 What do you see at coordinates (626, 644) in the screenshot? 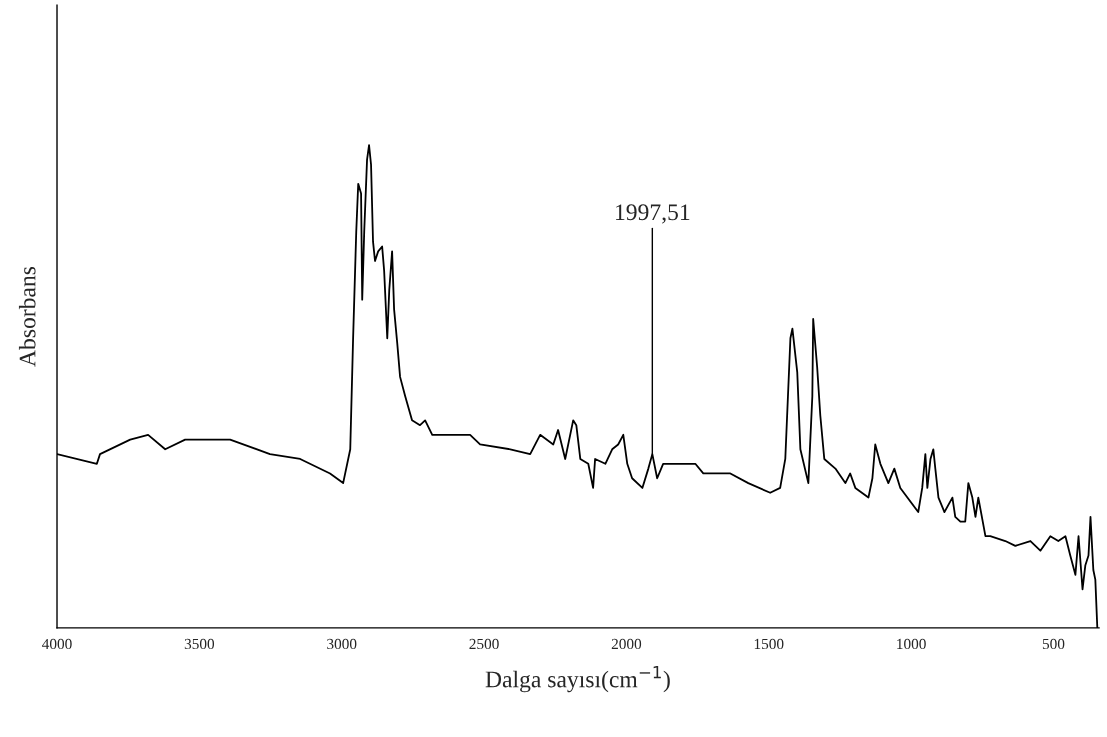
I see `x-tick-label: 2000` at bounding box center [626, 644].